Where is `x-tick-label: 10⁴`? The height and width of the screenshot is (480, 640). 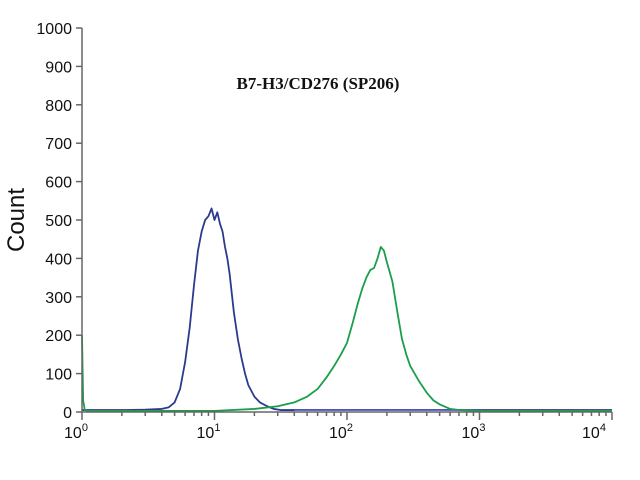 x-tick-label: 10⁴ is located at coordinates (594, 432).